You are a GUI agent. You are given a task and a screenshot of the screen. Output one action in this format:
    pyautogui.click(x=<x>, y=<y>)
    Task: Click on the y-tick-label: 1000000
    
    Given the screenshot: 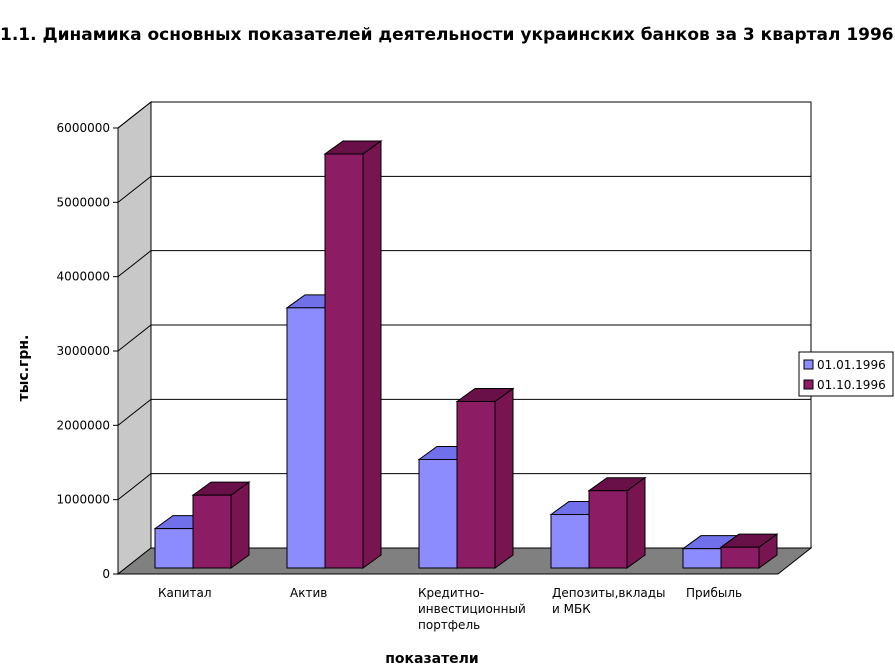 What is the action you would take?
    pyautogui.click(x=83, y=500)
    